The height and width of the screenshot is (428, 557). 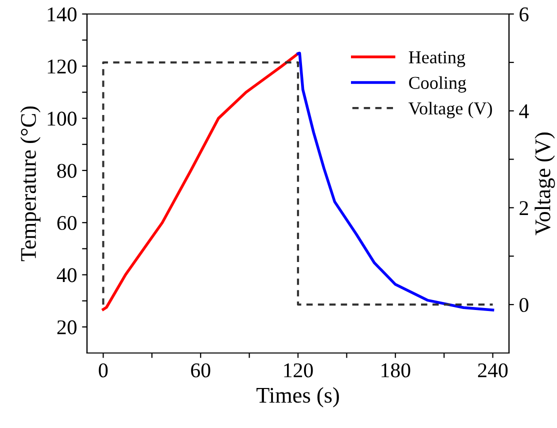 What do you see at coordinates (493, 370) in the screenshot?
I see `x-tick-label: 240` at bounding box center [493, 370].